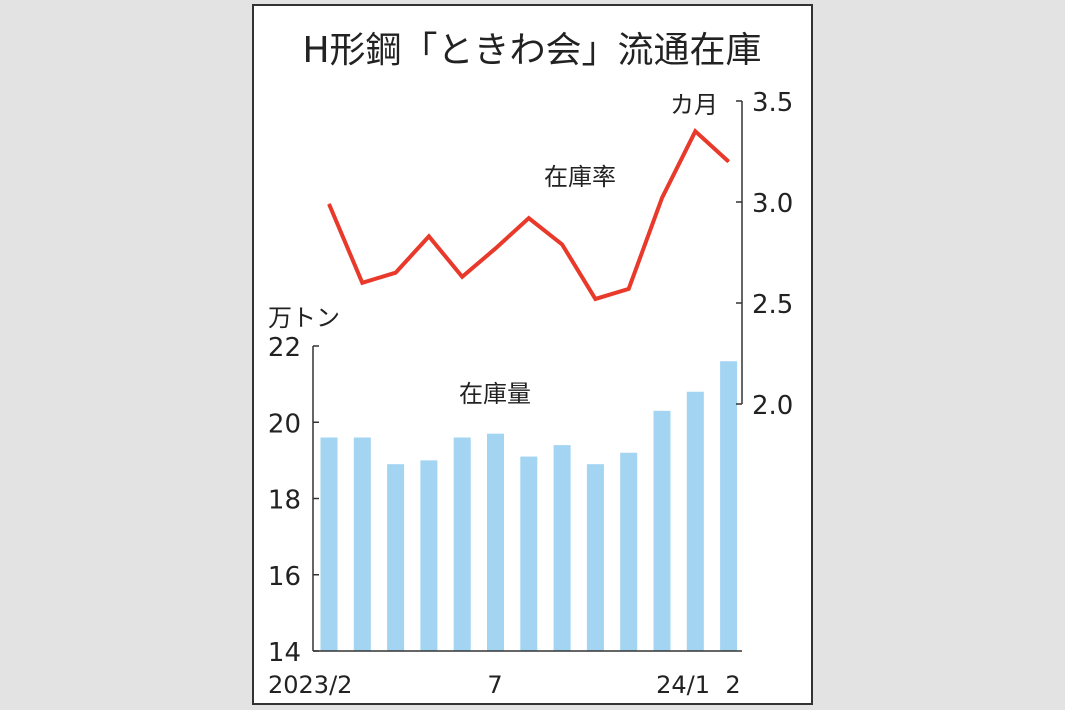  What do you see at coordinates (683, 685) in the screenshot?
I see `x-tick-label: 24/1` at bounding box center [683, 685].